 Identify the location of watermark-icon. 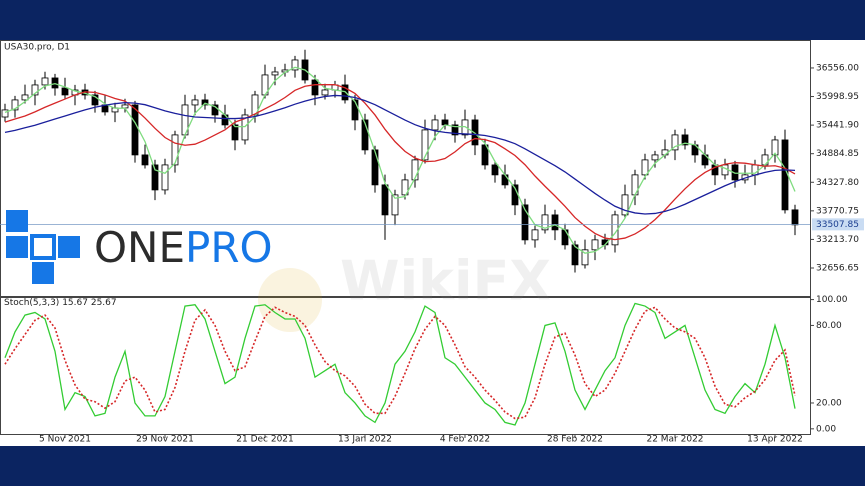
(290, 300).